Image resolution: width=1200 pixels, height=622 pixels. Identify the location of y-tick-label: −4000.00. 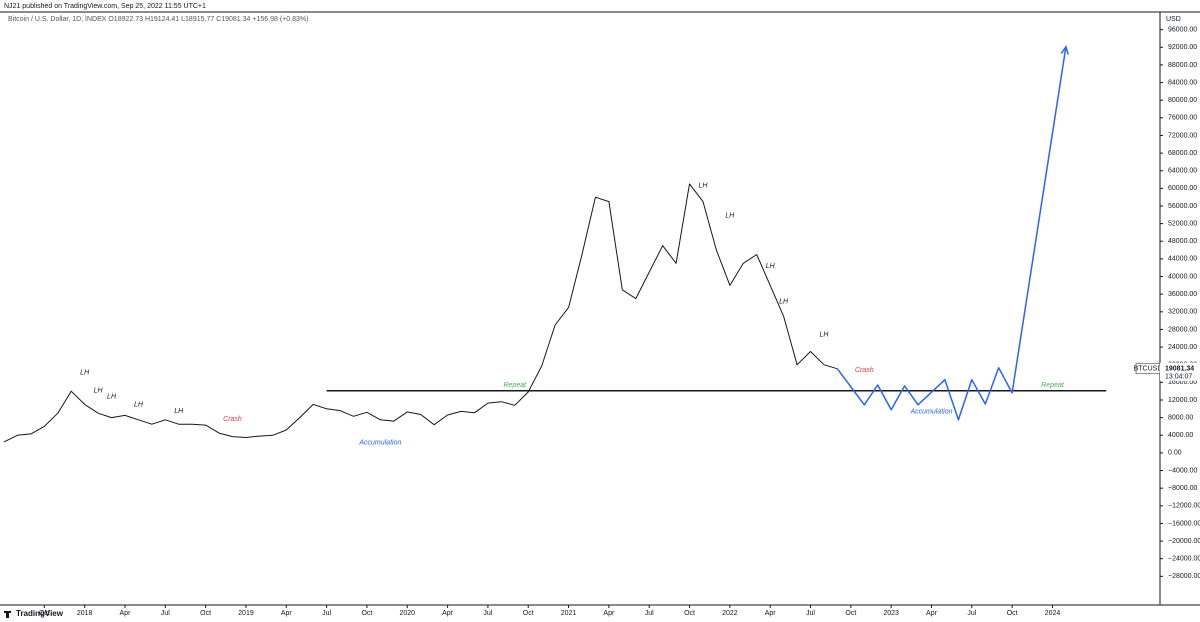
(1182, 470).